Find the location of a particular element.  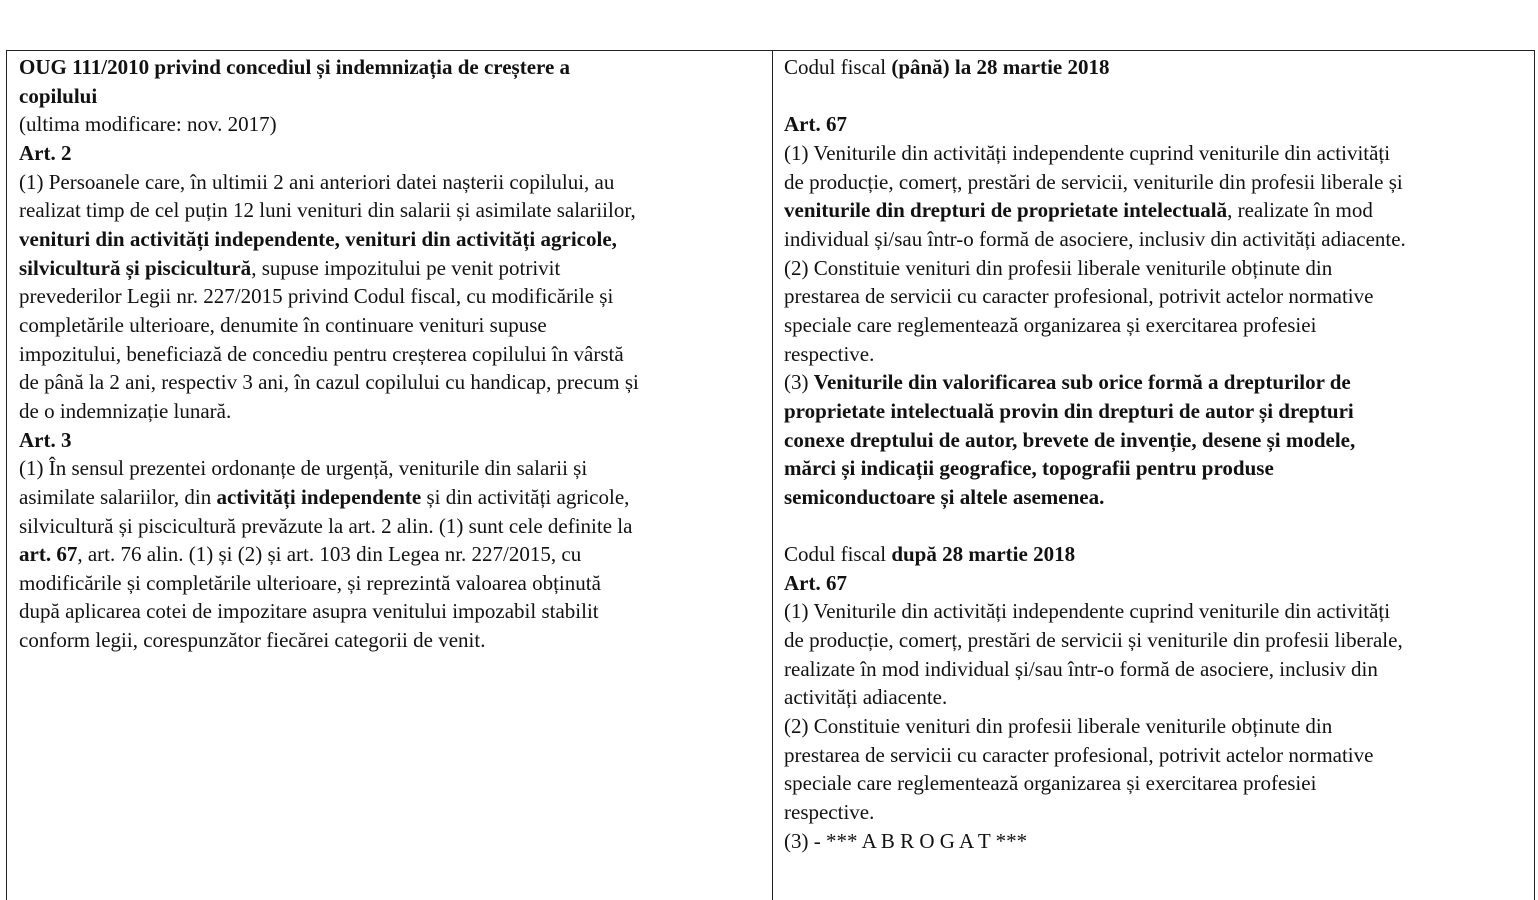

text: (3) is located at coordinates (799, 382).